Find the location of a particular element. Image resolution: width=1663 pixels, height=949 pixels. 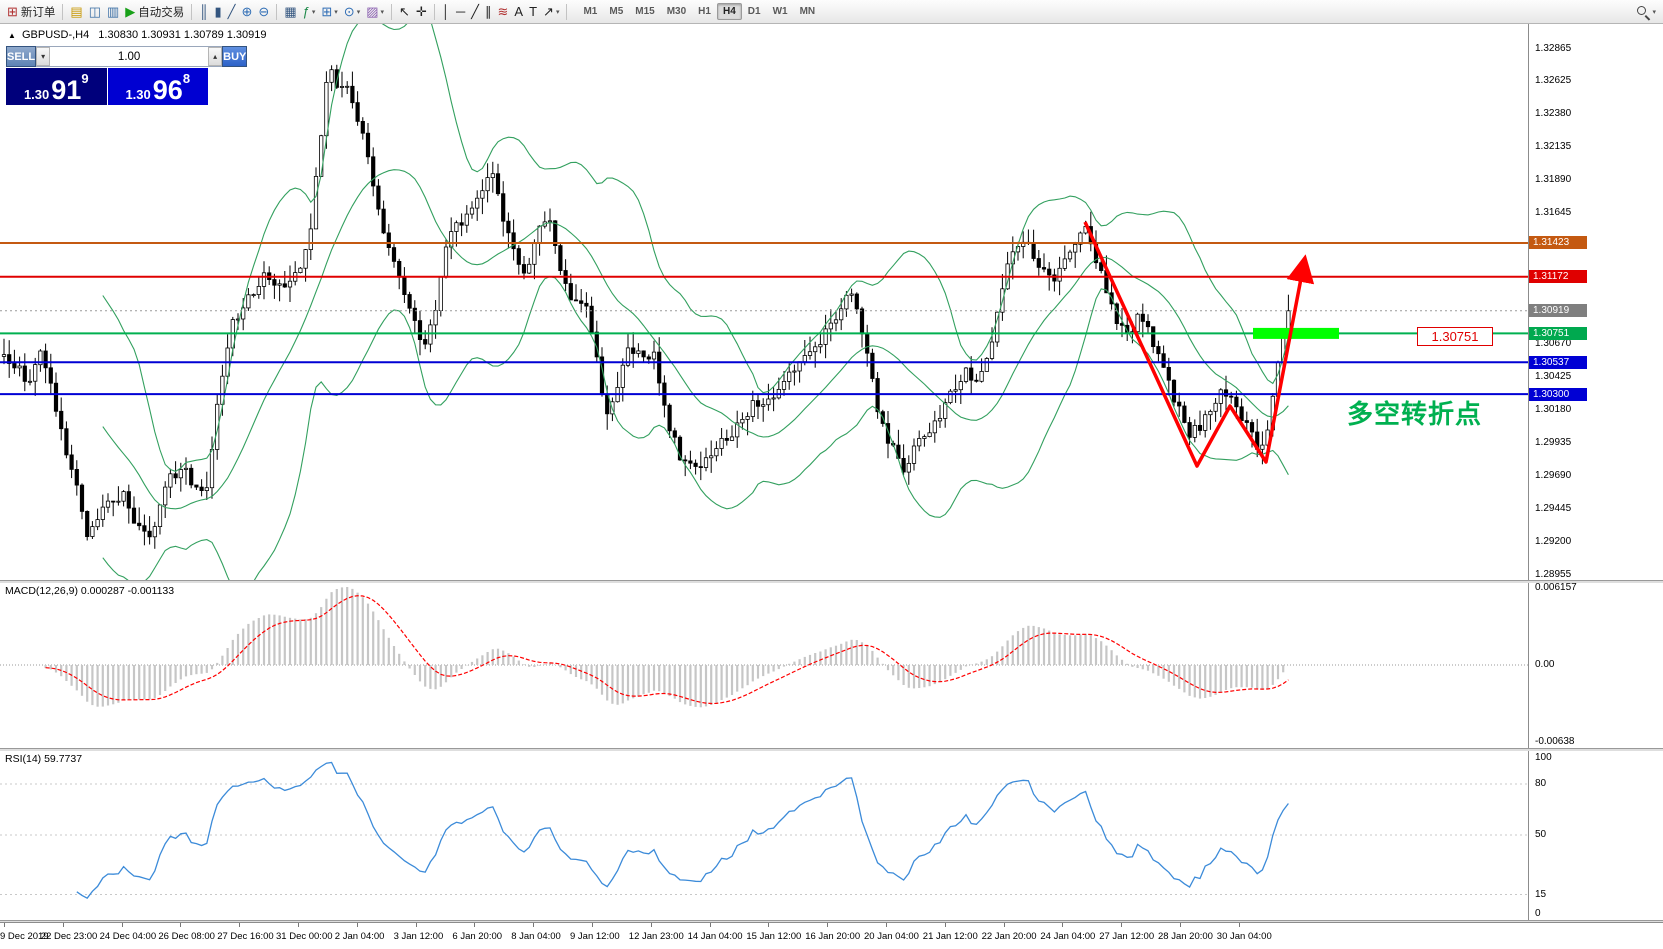

bar-chart-icon: ║ is located at coordinates (203, 12).